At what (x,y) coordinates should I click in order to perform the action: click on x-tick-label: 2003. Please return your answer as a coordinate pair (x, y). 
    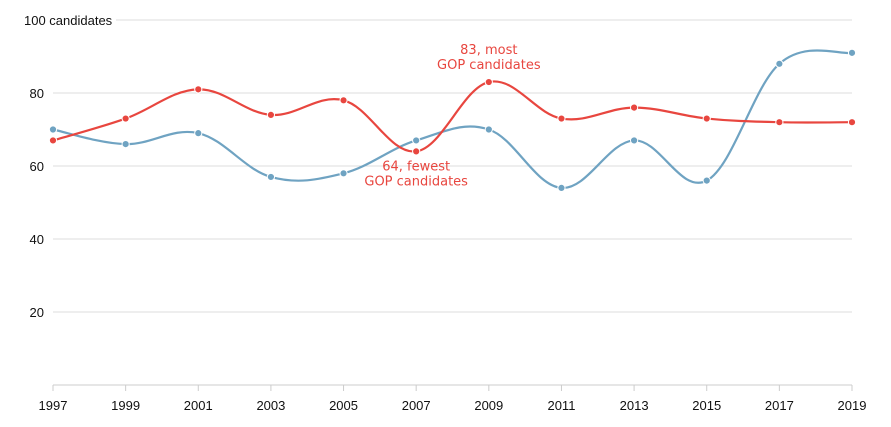
    Looking at the image, I should click on (270, 405).